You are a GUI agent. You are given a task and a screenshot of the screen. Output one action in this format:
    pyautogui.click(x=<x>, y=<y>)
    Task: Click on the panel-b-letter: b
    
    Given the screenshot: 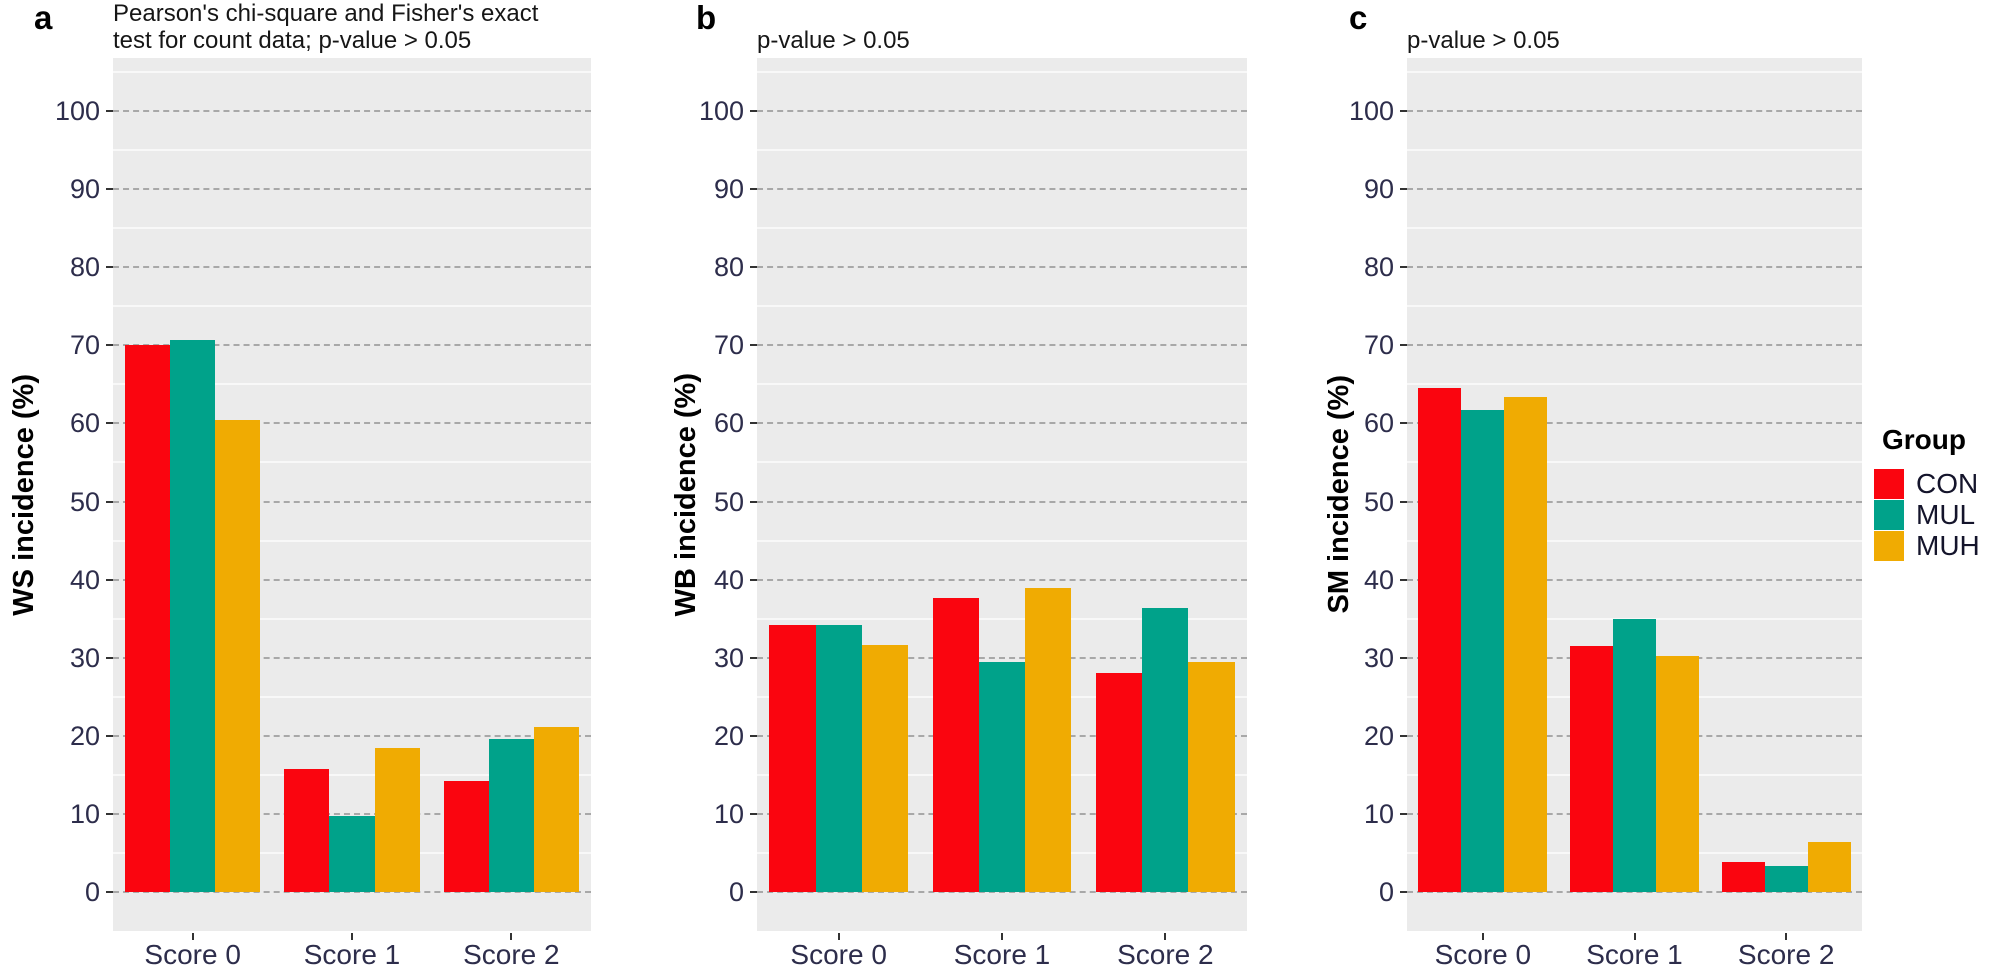 What is the action you would take?
    pyautogui.click(x=706, y=18)
    